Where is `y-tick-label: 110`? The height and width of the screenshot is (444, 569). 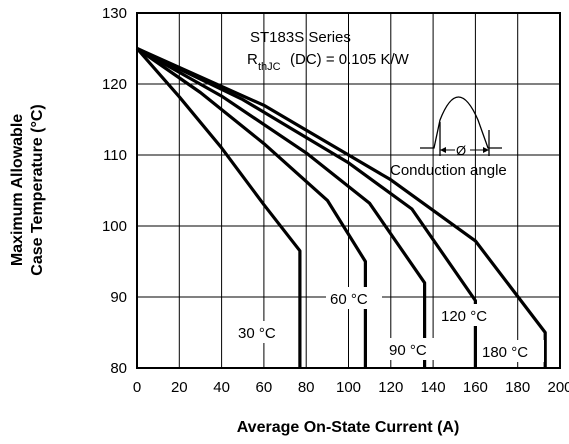
y-tick-label: 110 is located at coordinates (115, 155).